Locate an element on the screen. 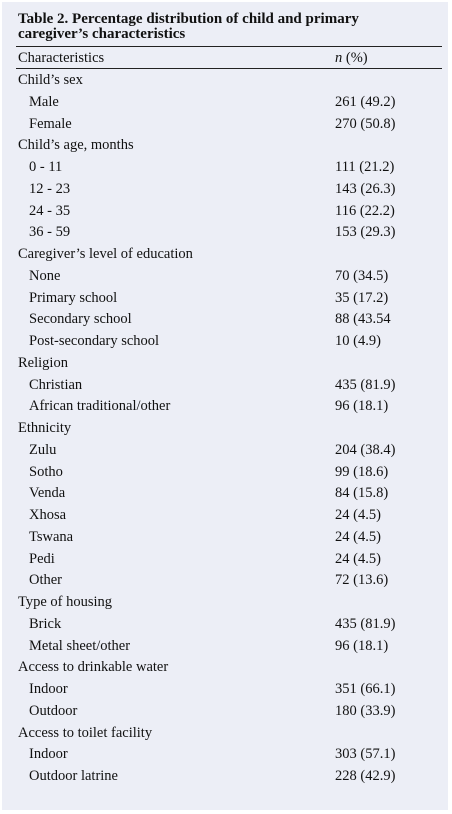 Image resolution: width=452 pixels, height=814 pixels. header-n: n is located at coordinates (339, 58).